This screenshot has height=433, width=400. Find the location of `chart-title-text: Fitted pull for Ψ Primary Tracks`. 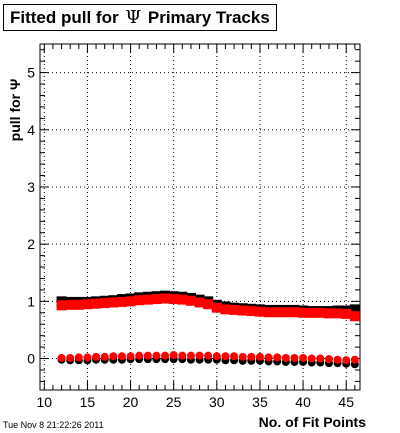

chart-title-text: Fitted pull for Ψ Primary Tracks is located at coordinates (140, 17).